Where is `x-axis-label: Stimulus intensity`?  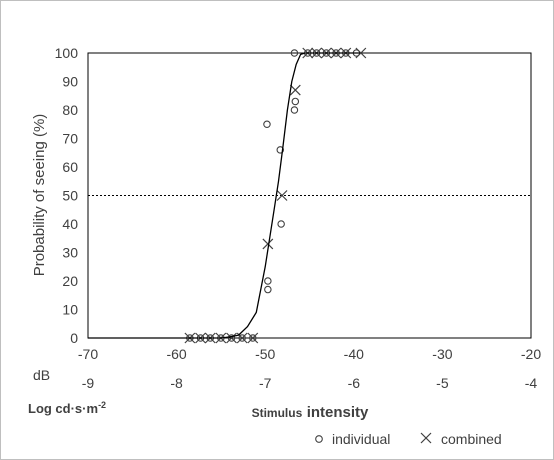 x-axis-label: Stimulus intensity is located at coordinates (310, 412).